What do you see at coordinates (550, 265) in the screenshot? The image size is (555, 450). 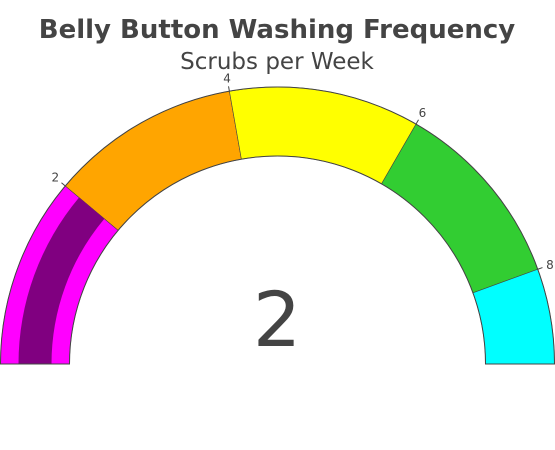 I see `gauge-tick-label-8: 8` at bounding box center [550, 265].